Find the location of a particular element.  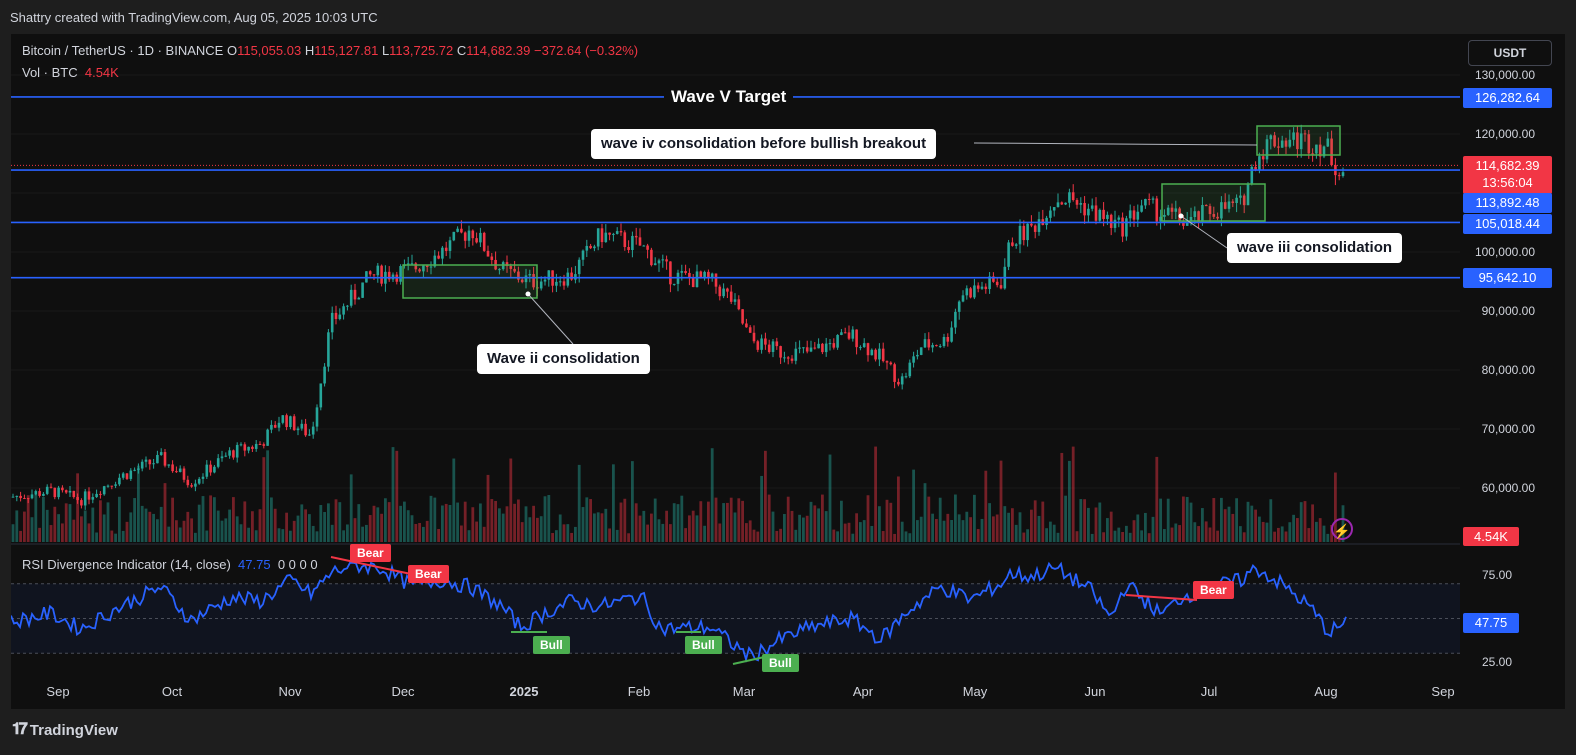

tradingview-logo: 𝟏𝟕 TradingView is located at coordinates (65, 730).